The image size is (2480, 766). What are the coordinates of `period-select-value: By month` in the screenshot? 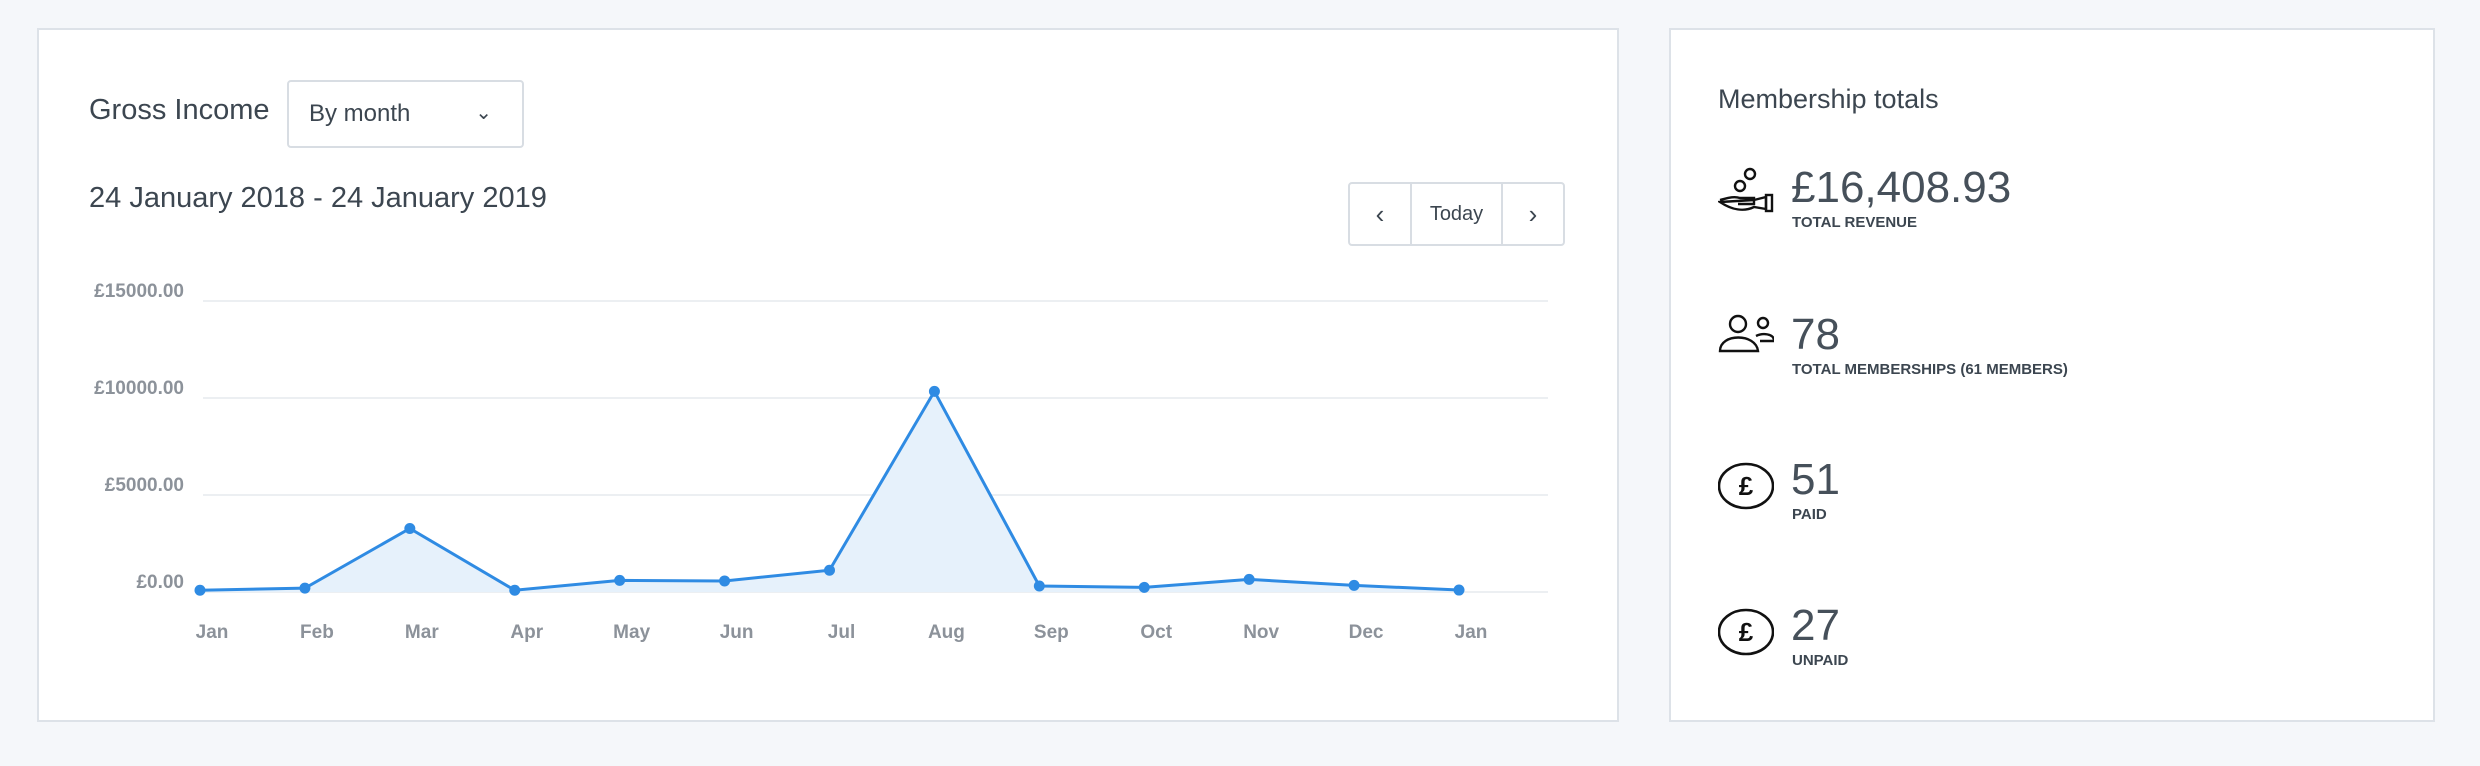 It's located at (360, 113).